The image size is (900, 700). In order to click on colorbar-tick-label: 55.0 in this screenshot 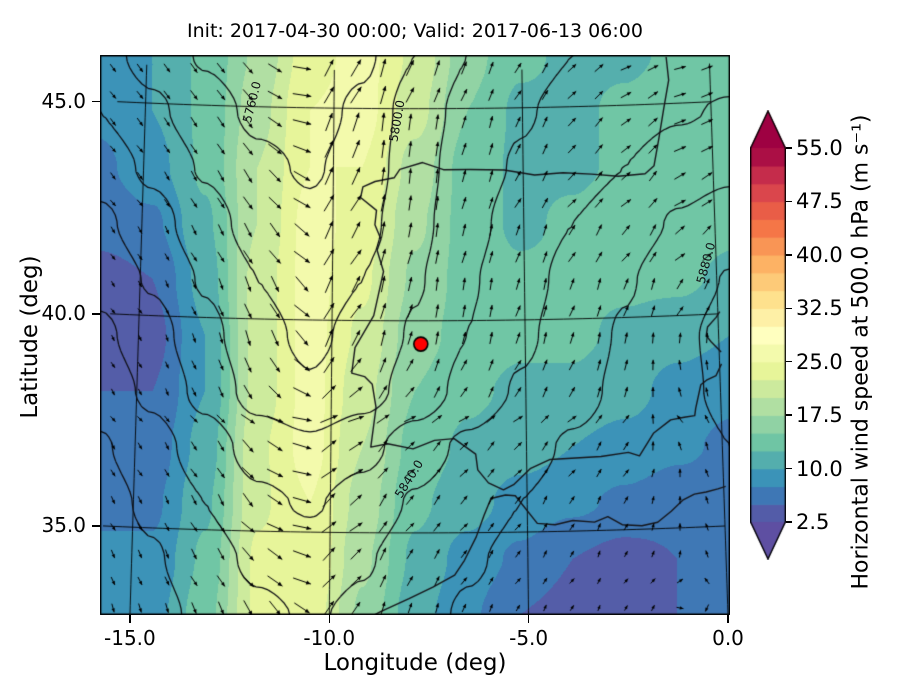, I will do `click(819, 148)`.